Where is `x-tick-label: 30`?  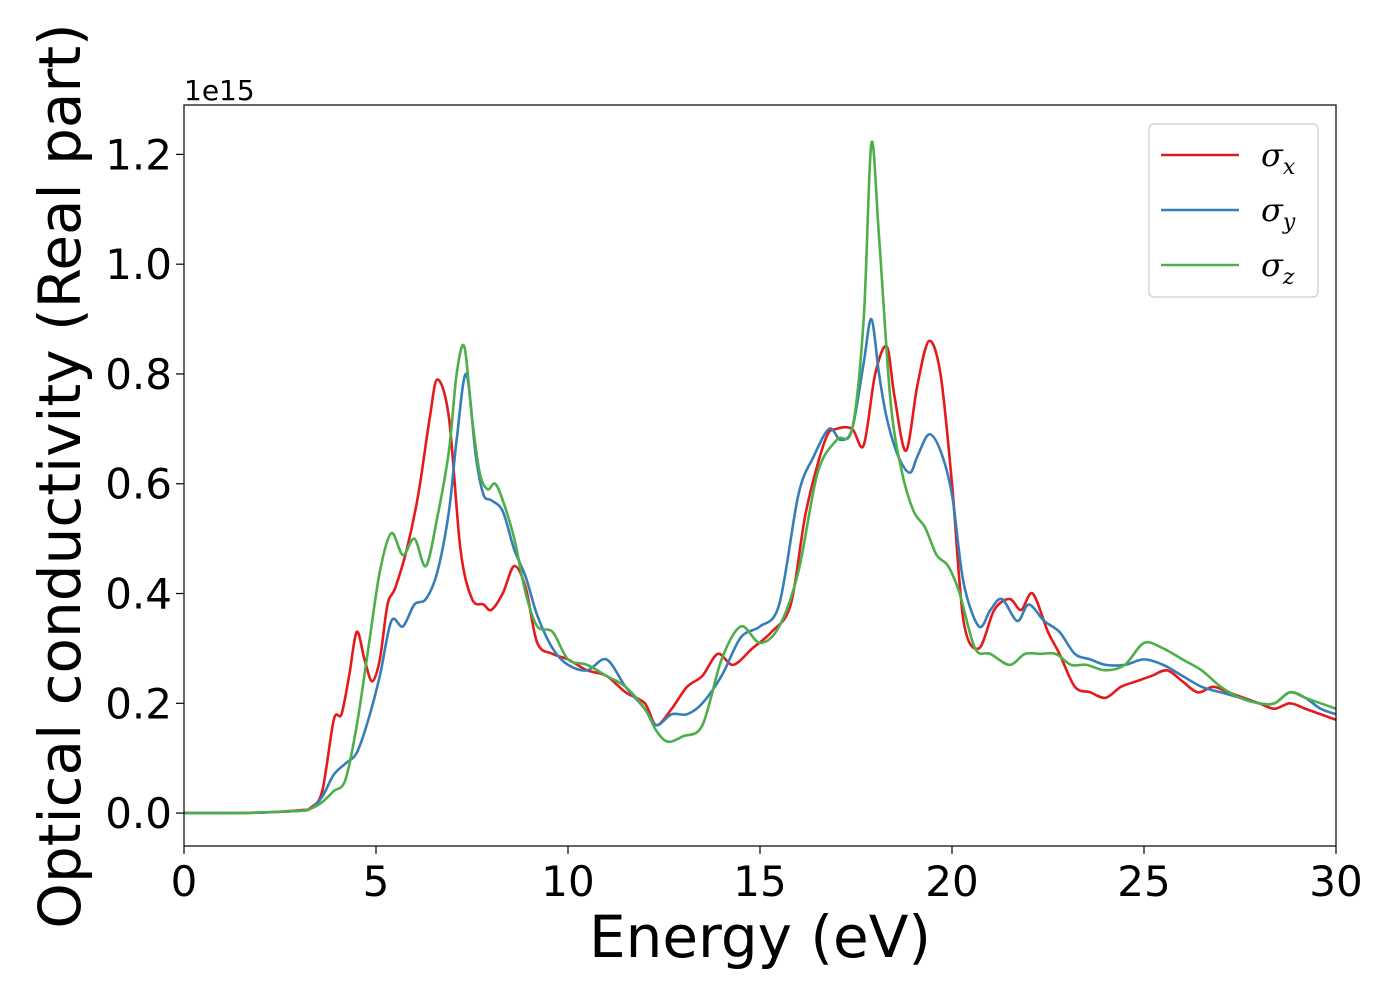
x-tick-label: 30 is located at coordinates (1335, 881).